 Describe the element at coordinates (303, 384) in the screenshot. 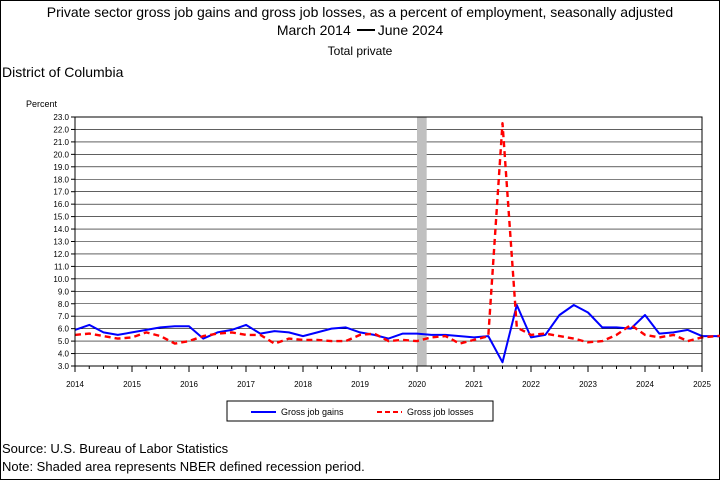

I see `x-tick-label: 2018` at that location.